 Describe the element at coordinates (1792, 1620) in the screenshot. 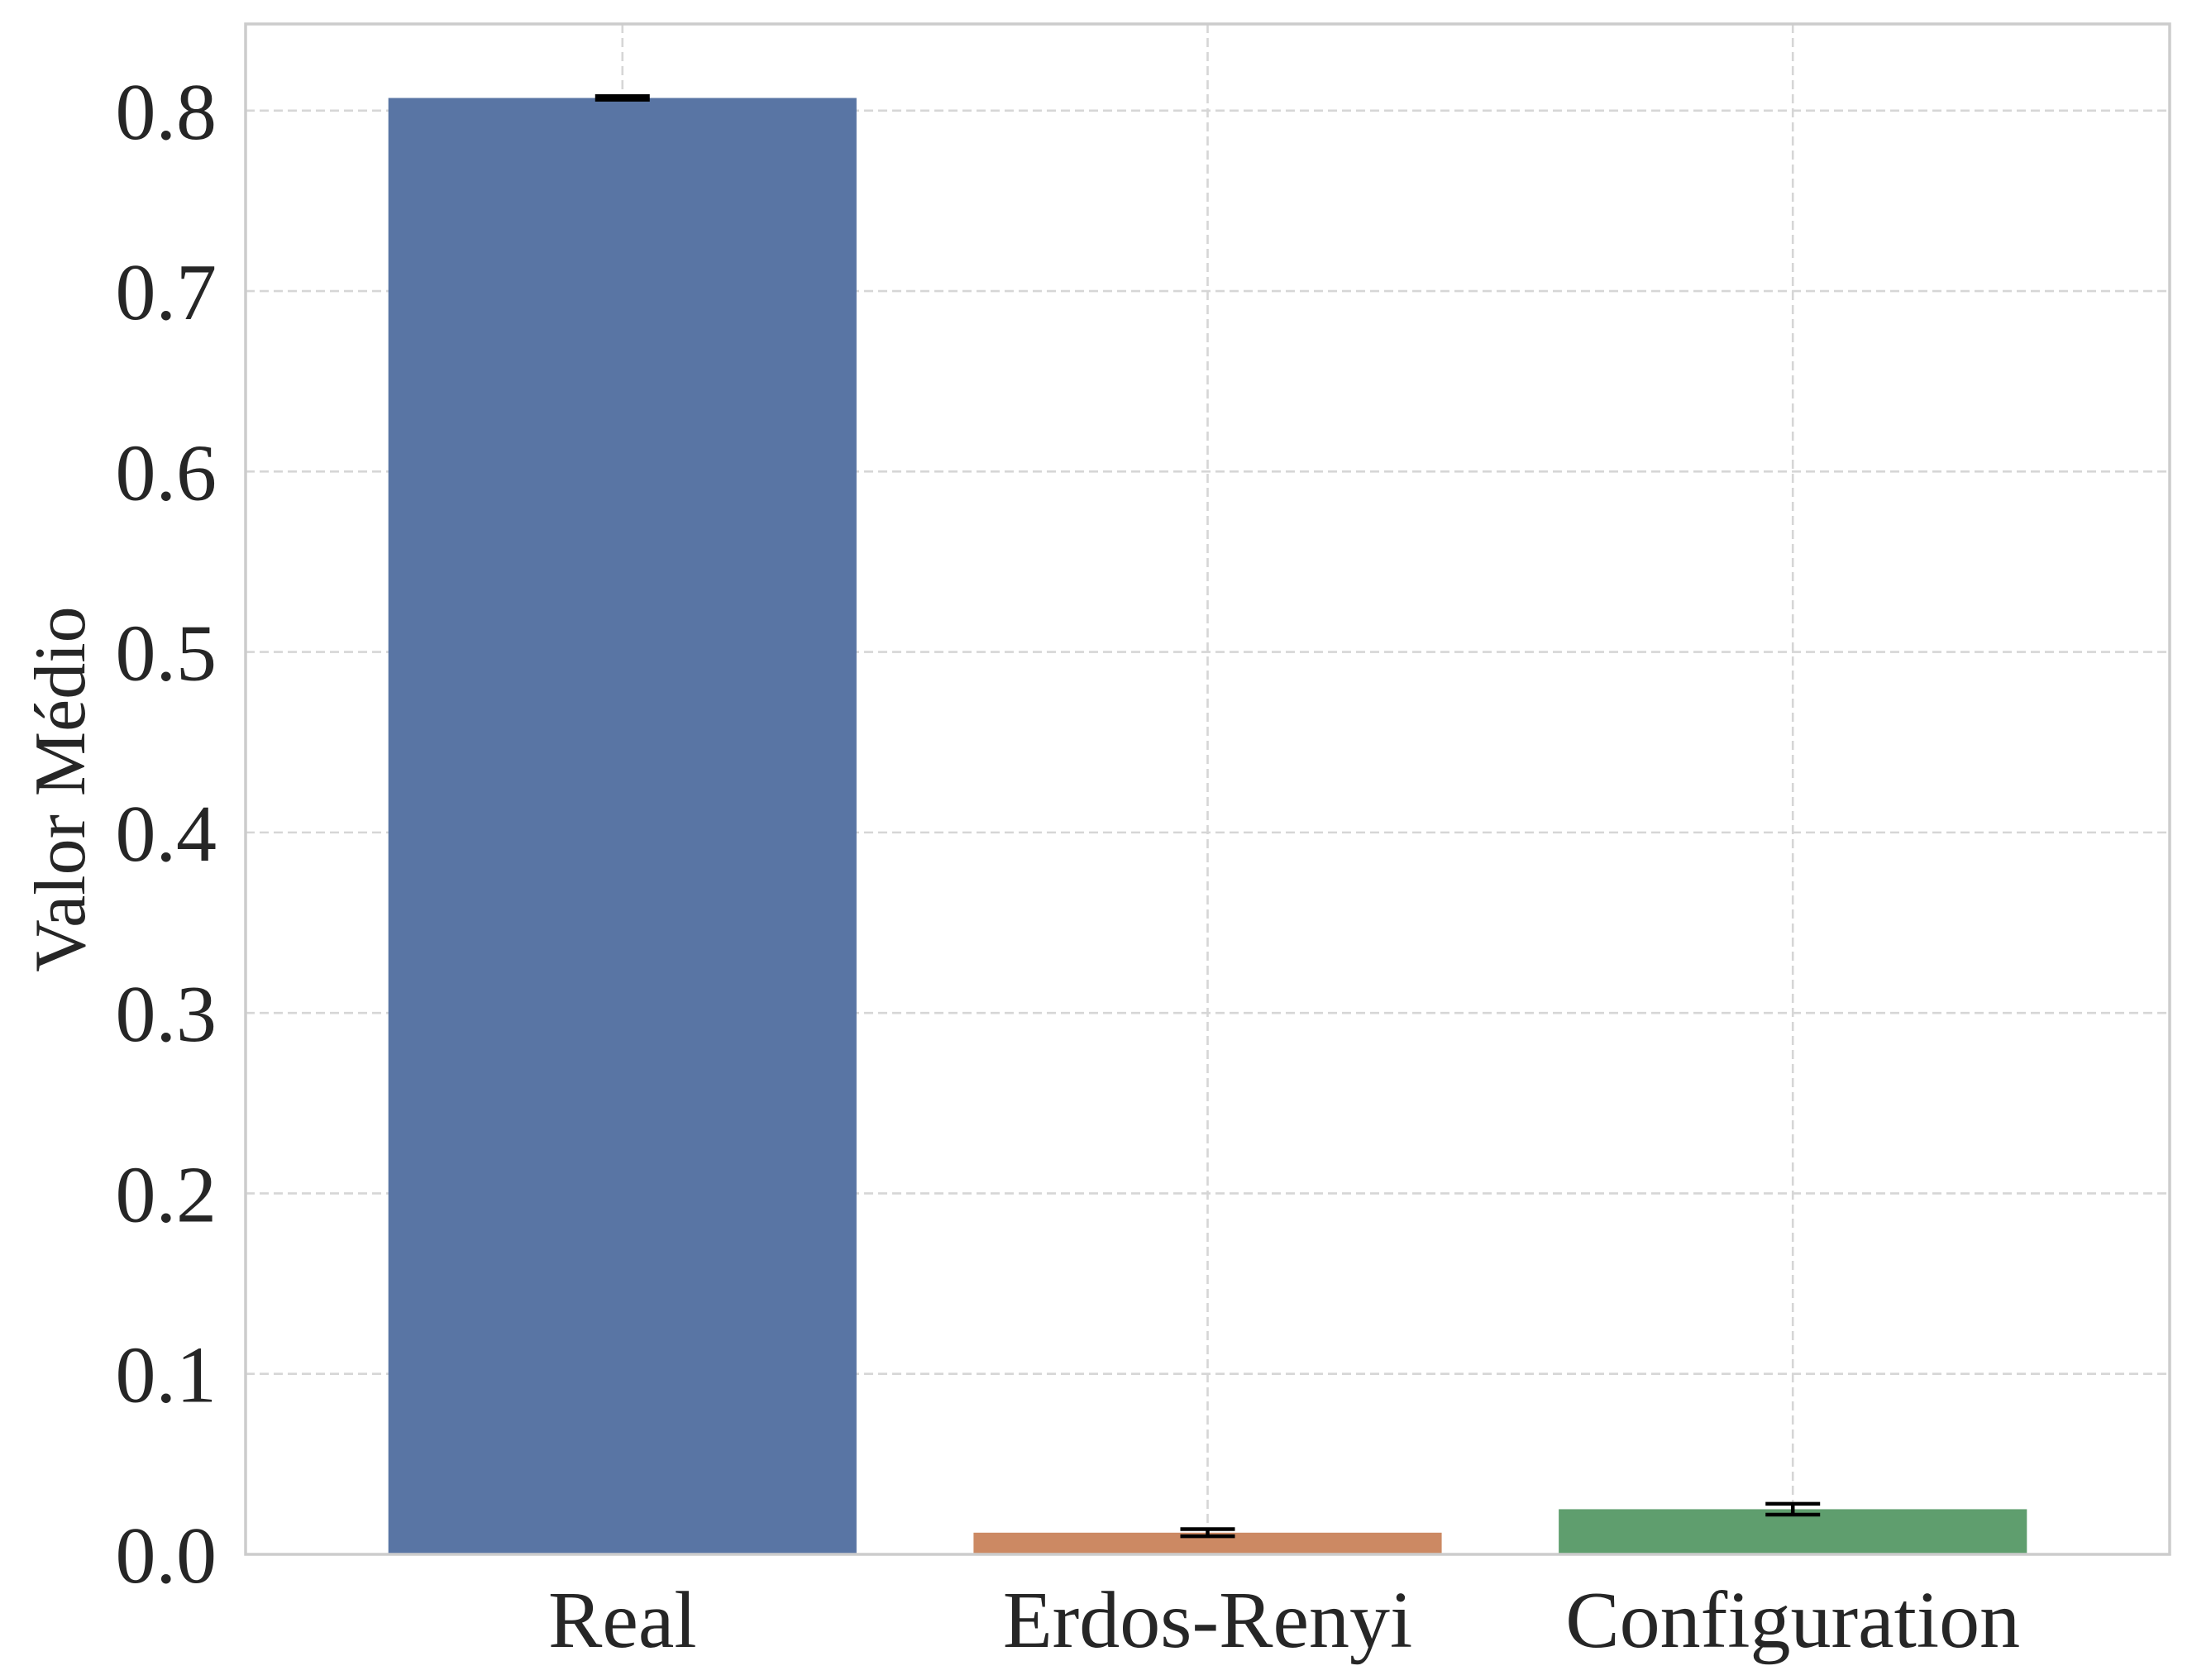

I see `x-tick-label: Configuration` at that location.